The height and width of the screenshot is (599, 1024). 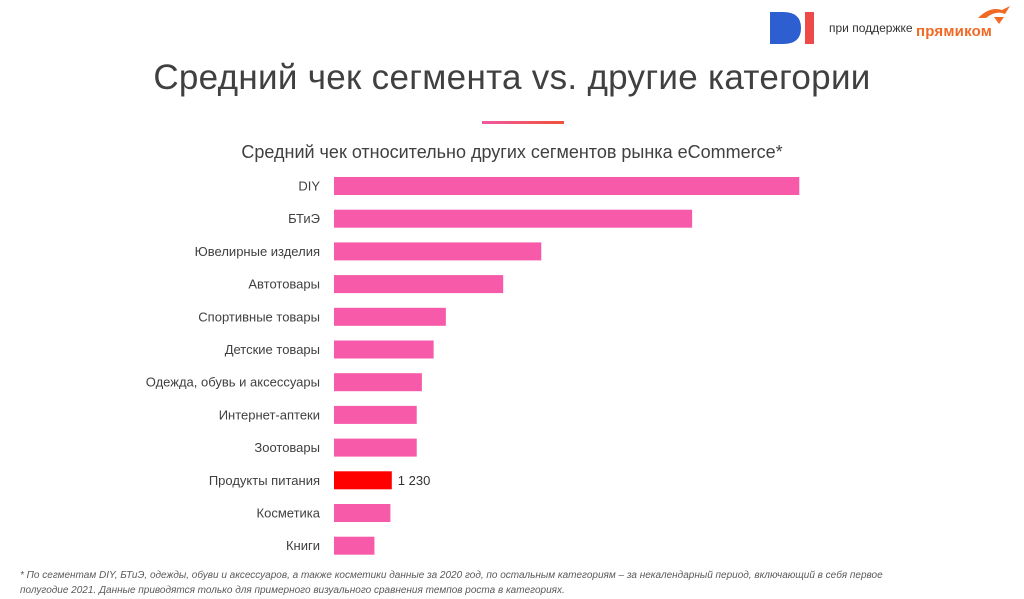 I want to click on partner-logo-mark-icon, so click(x=994, y=15).